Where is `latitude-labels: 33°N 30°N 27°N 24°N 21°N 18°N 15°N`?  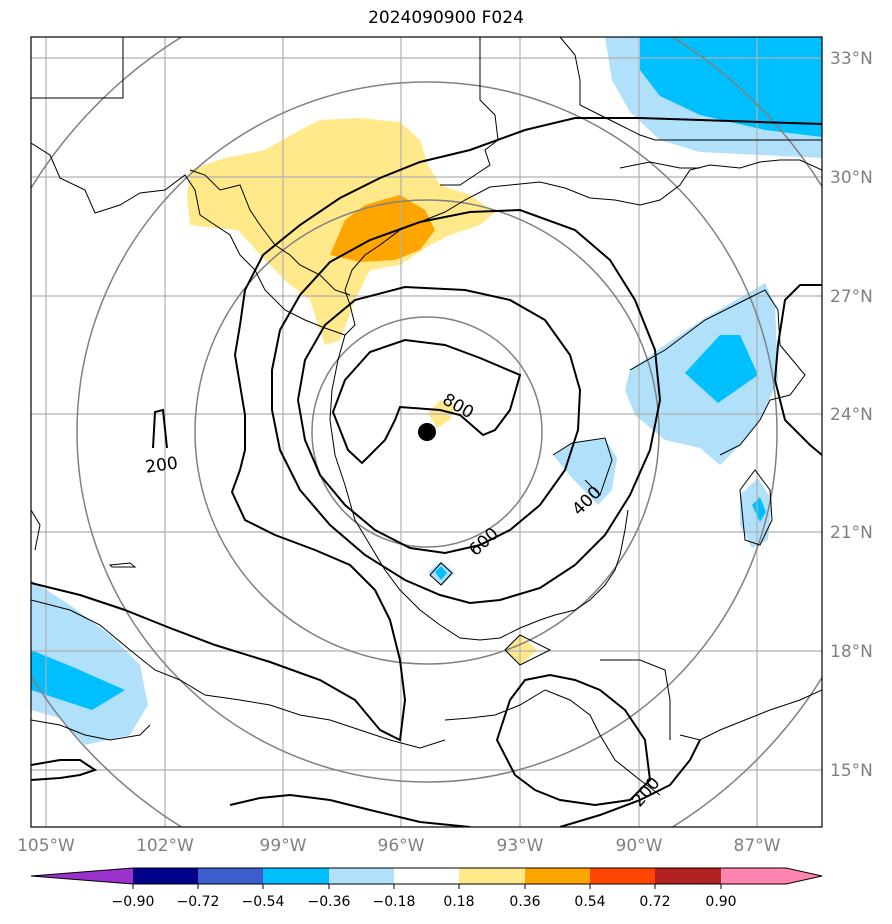
latitude-labels: 33°N 30°N 27°N 24°N 21°N 18°N 15°N is located at coordinates (851, 415).